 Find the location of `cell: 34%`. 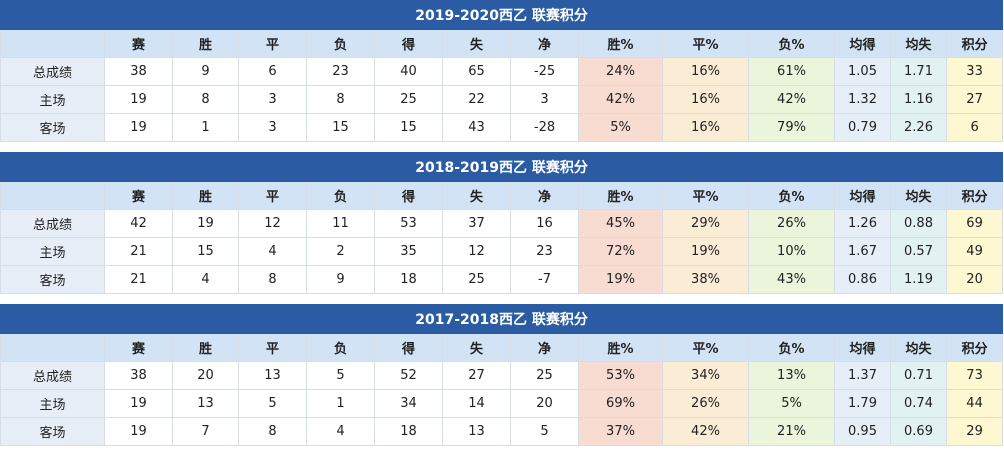

cell: 34% is located at coordinates (705, 375).